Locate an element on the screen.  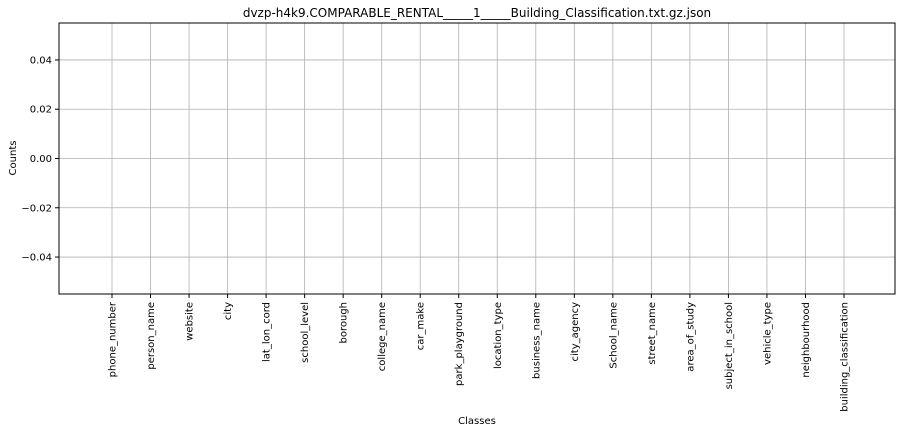
x-tick-label: phone_number is located at coordinates (113, 339).